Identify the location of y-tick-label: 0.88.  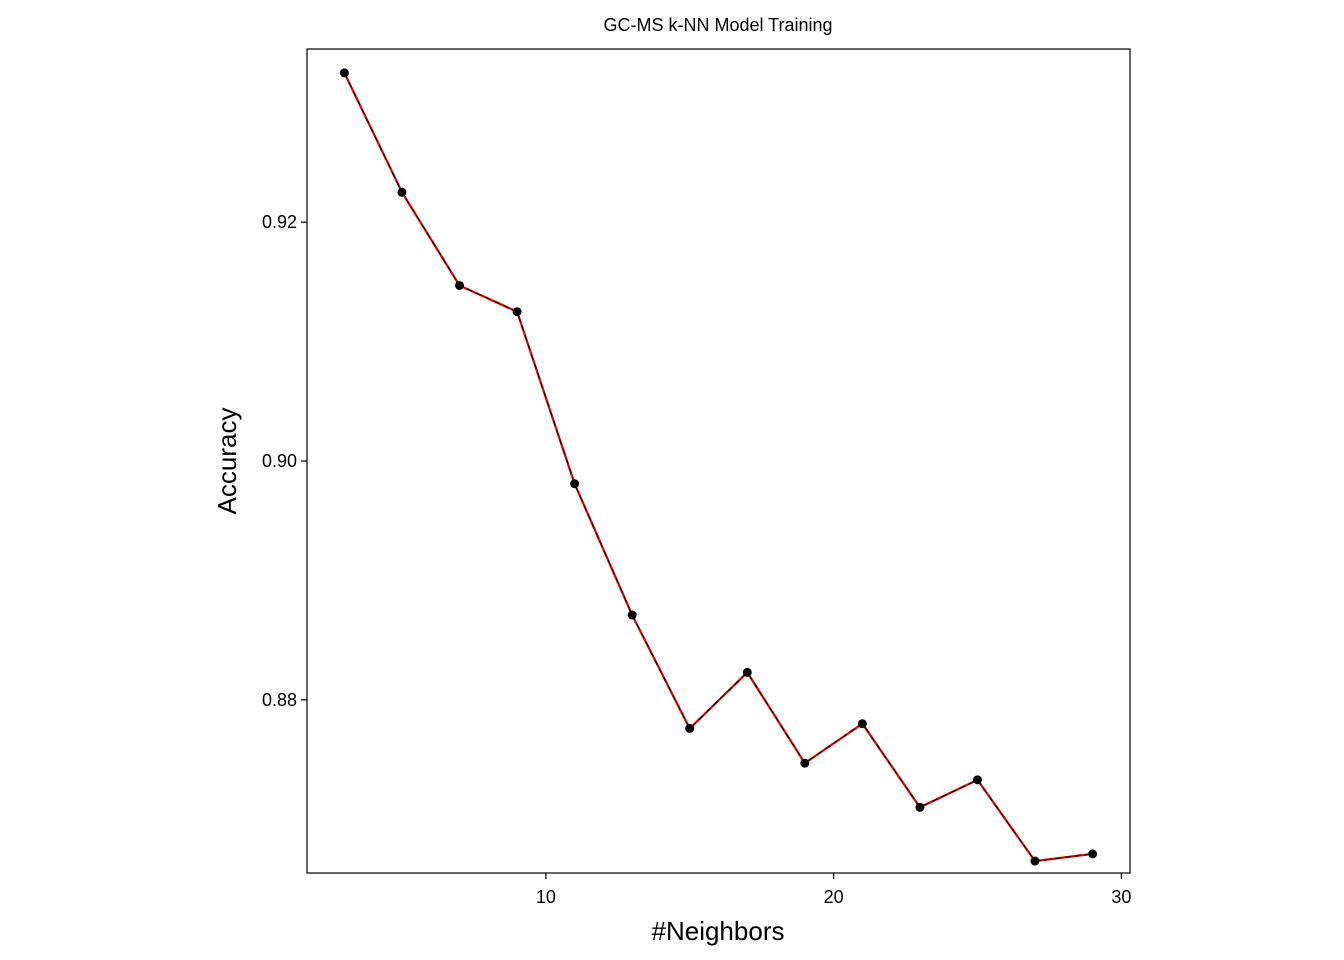
(279, 700).